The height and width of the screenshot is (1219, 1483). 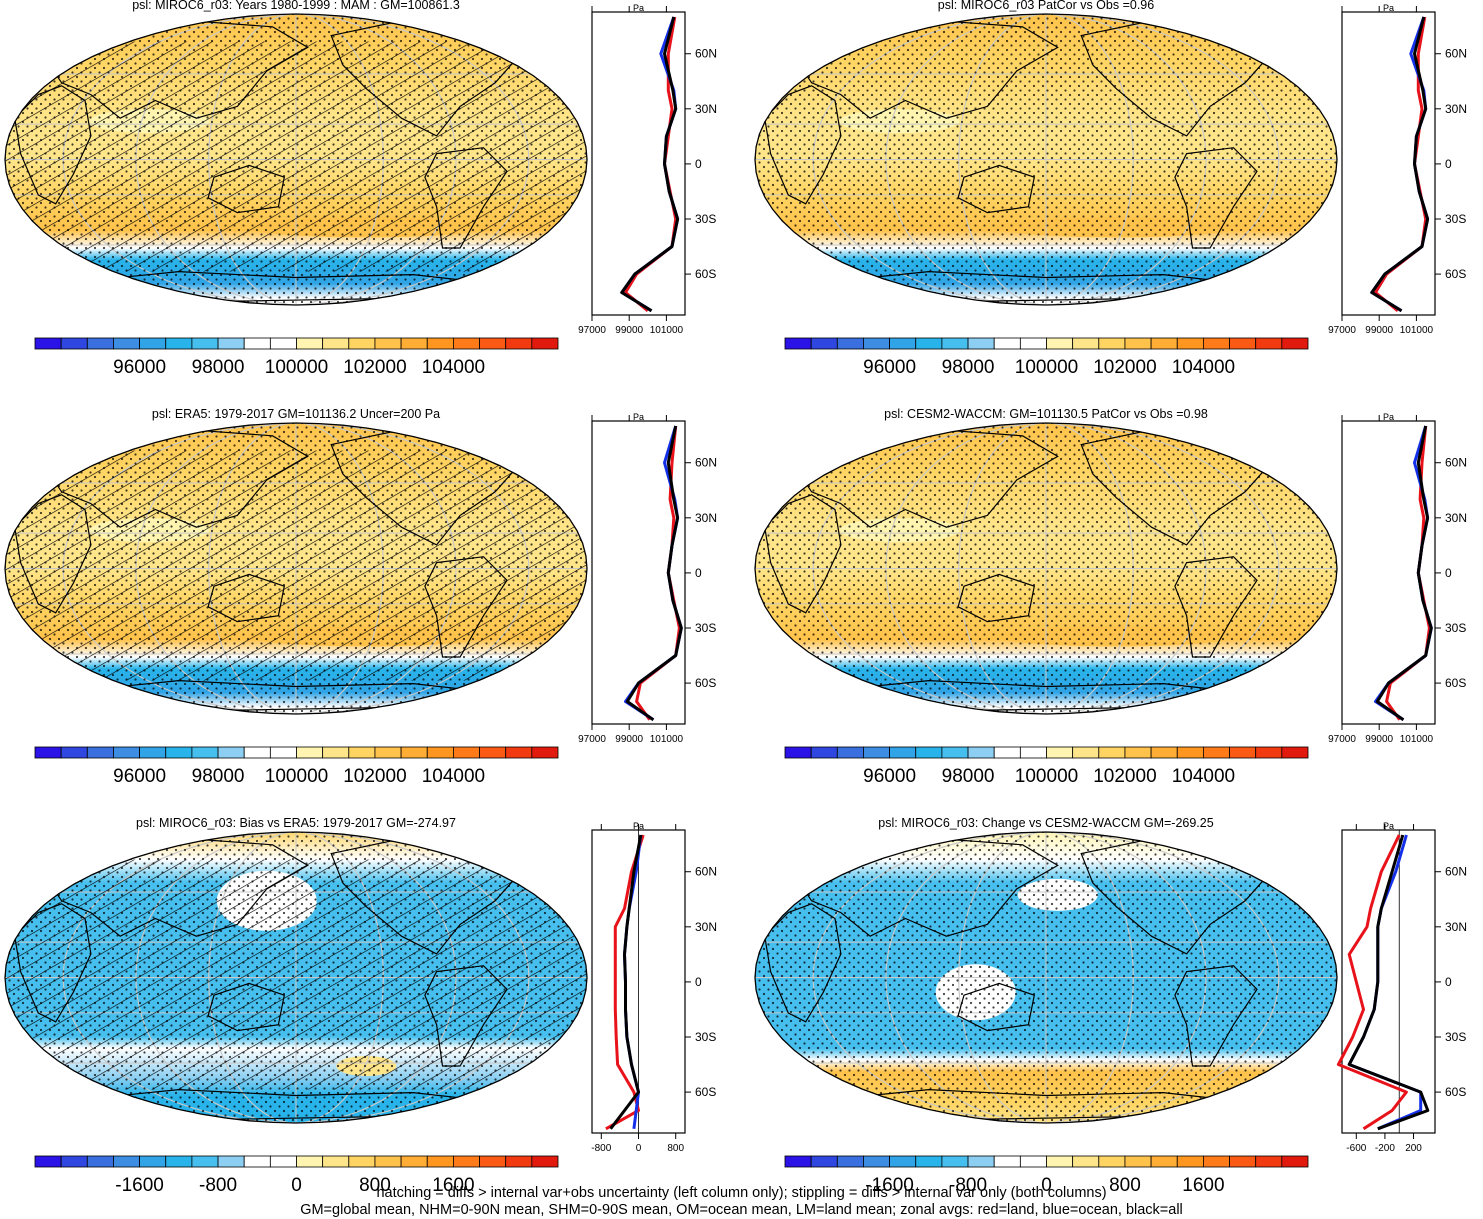 What do you see at coordinates (1046, 977) in the screenshot?
I see `map-p6` at bounding box center [1046, 977].